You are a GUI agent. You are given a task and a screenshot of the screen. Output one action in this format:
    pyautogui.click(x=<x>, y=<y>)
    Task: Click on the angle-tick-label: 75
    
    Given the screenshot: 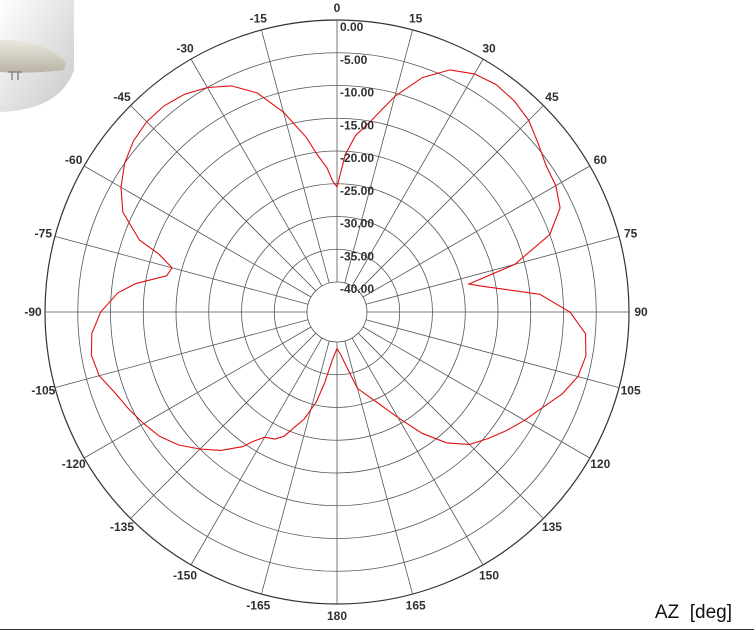 What is the action you would take?
    pyautogui.click(x=631, y=233)
    